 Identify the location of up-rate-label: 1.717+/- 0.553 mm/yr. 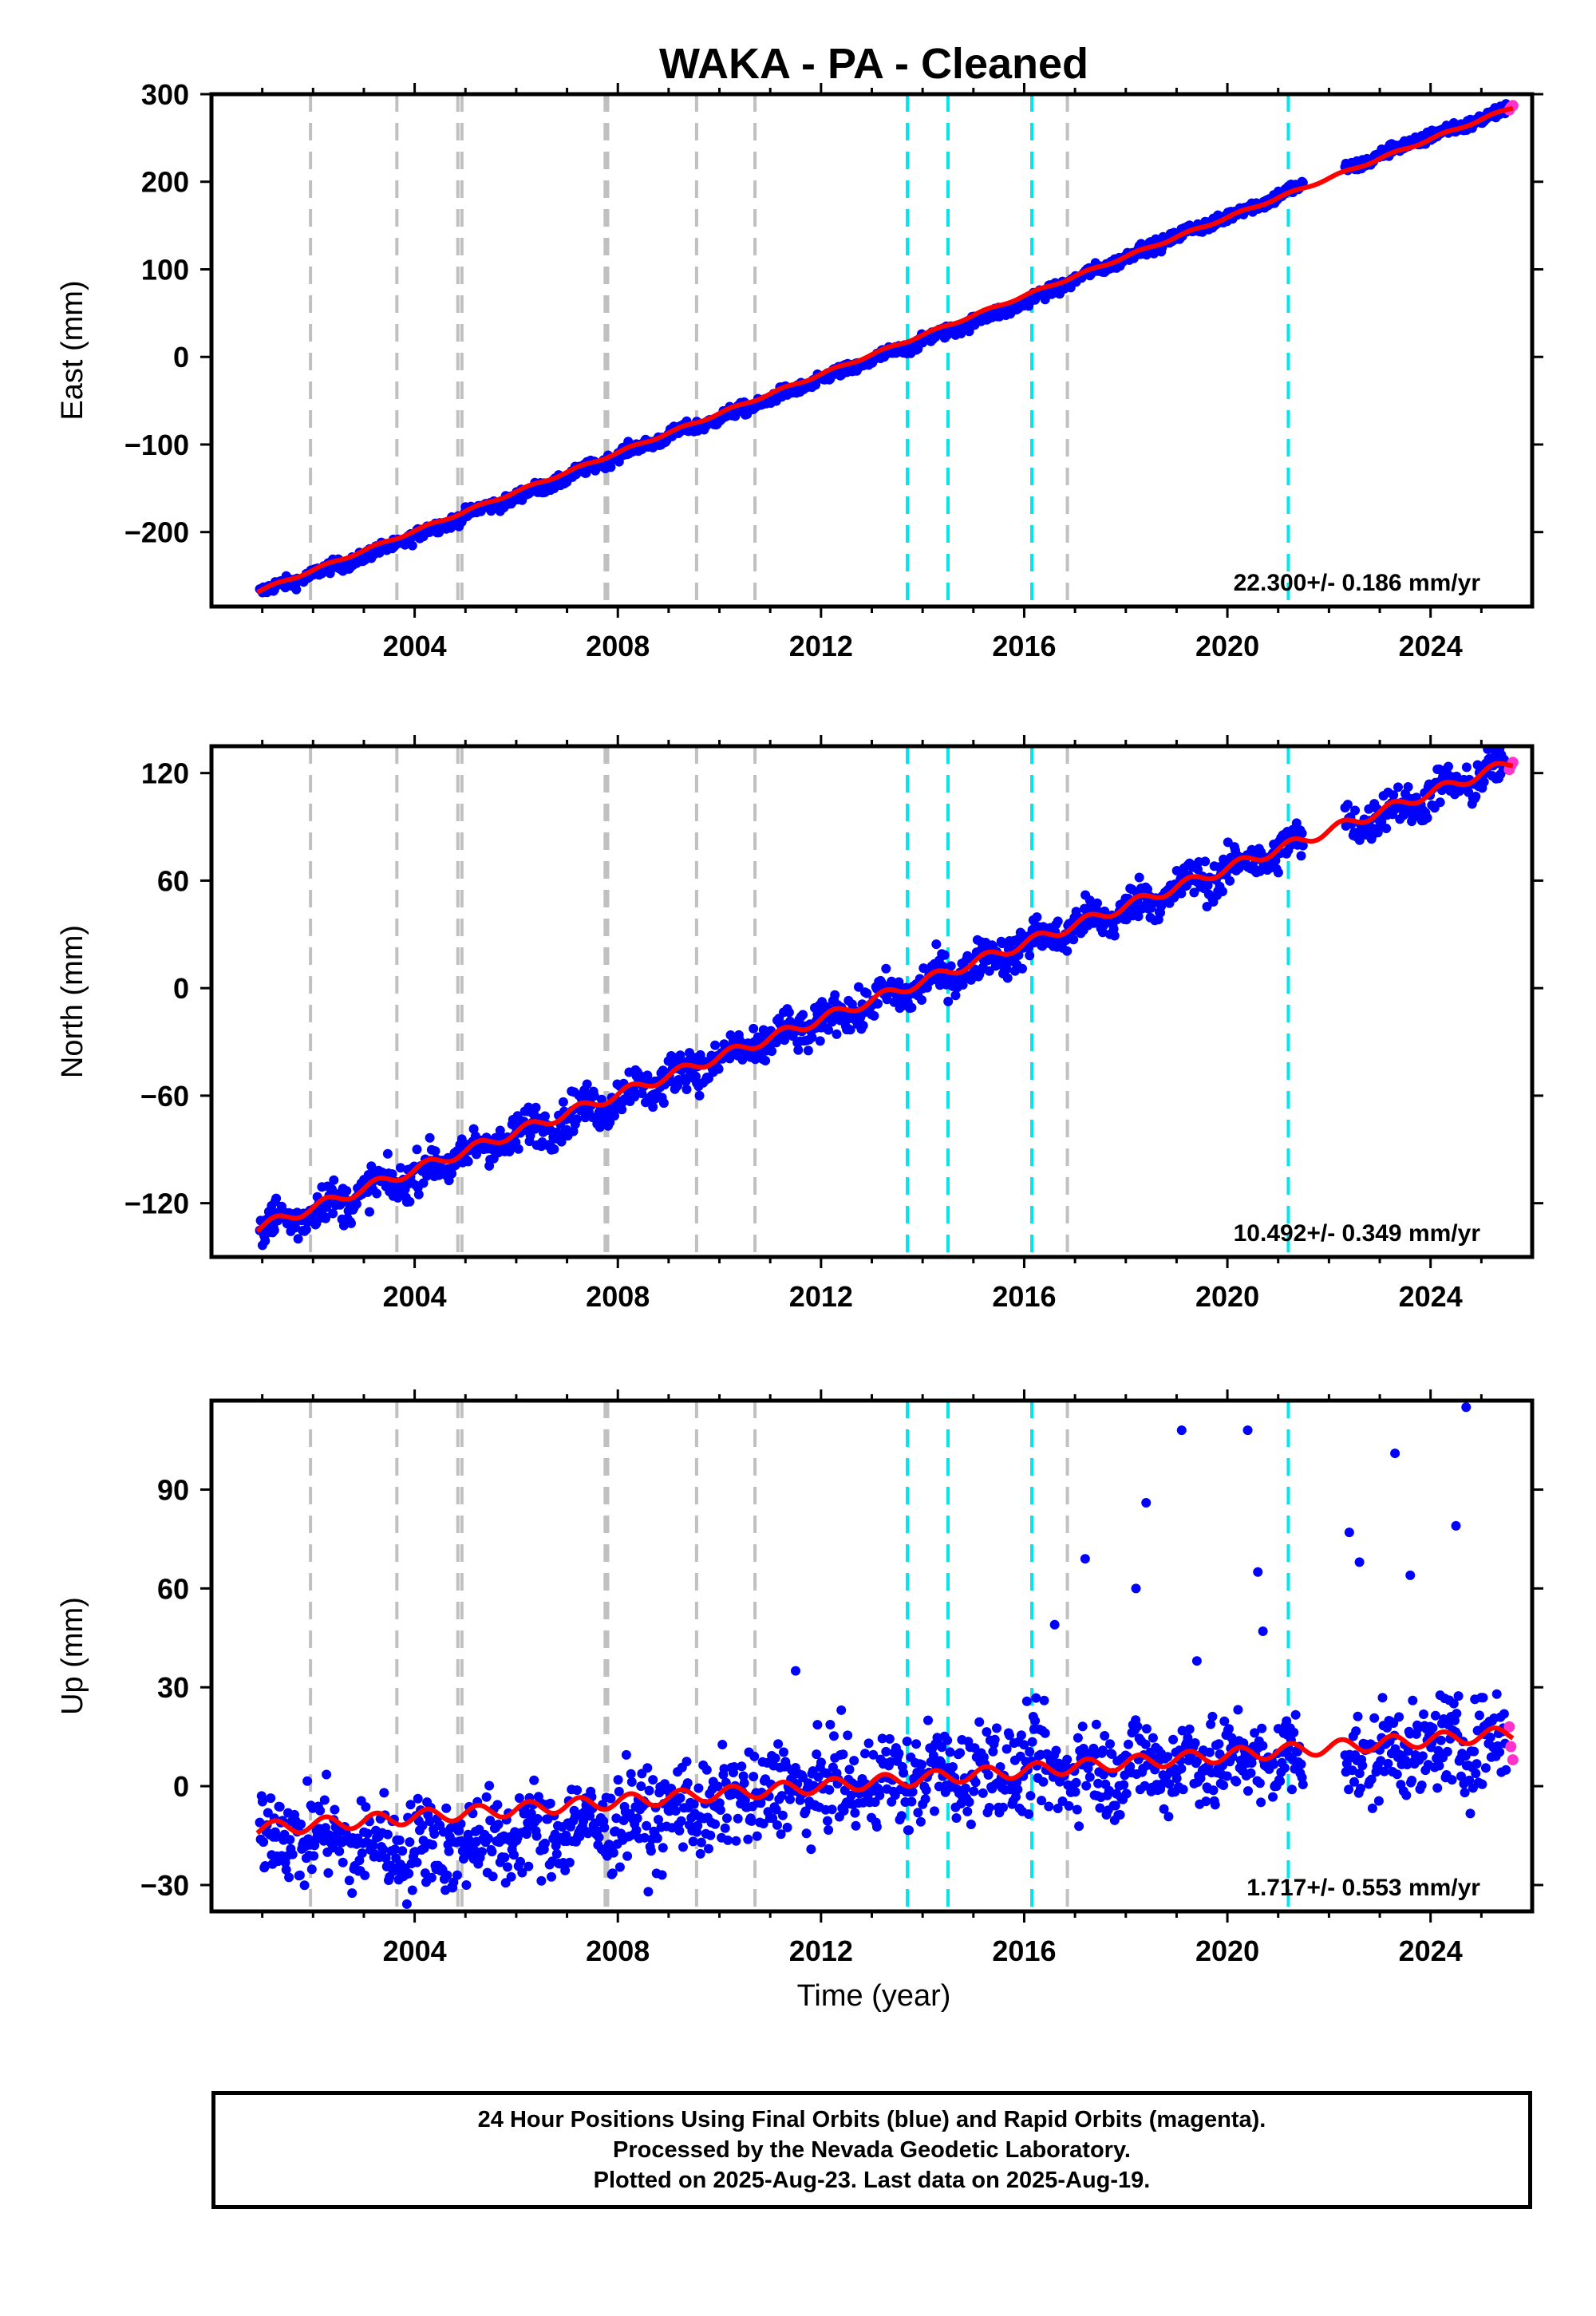
(1363, 1888).